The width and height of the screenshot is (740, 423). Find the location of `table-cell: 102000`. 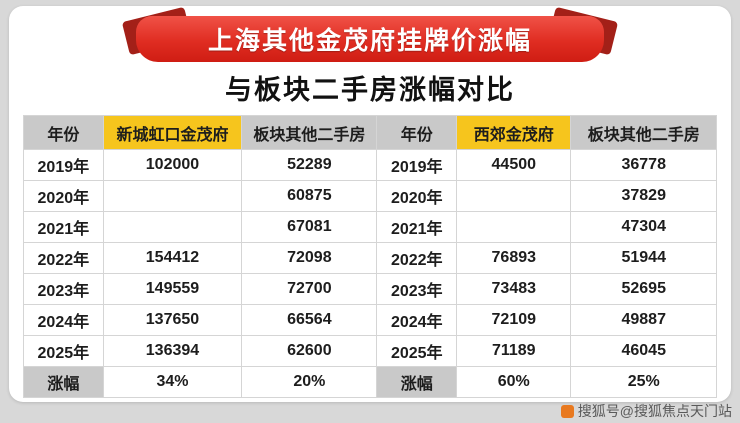

table-cell: 102000 is located at coordinates (172, 165).